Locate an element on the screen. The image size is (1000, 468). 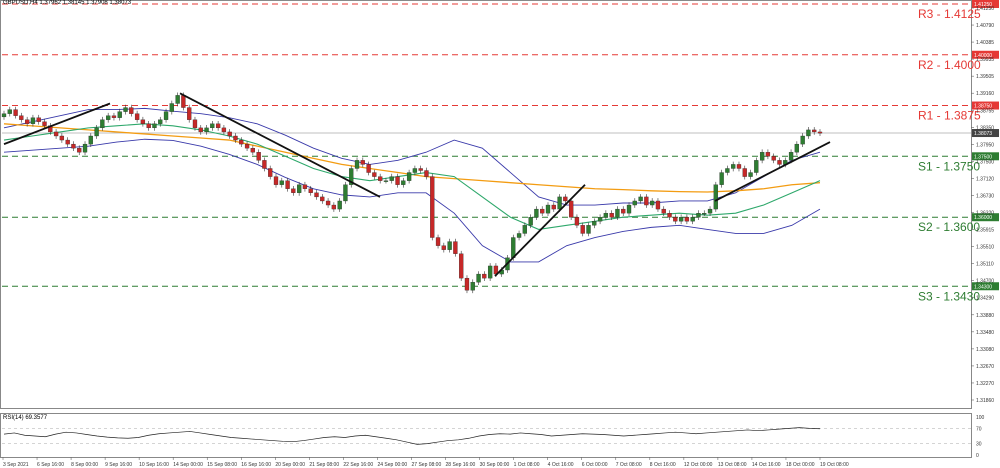
y-tick-label: 1.38755 is located at coordinates (985, 111).